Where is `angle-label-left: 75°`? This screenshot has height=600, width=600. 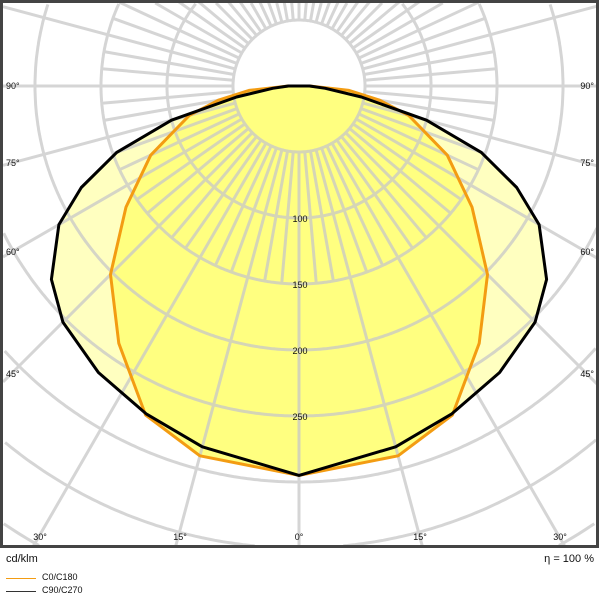
angle-label-left: 75° is located at coordinates (13, 163).